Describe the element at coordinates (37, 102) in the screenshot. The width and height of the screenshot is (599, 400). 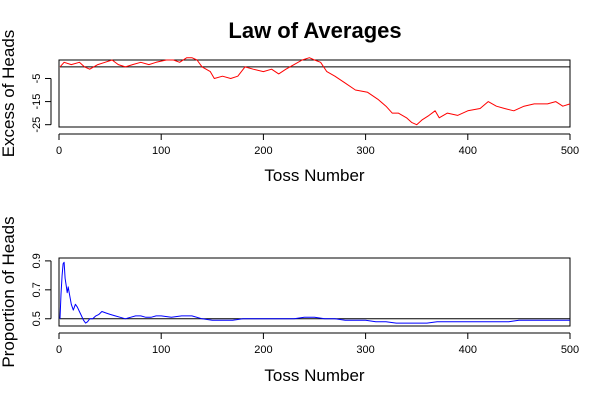
I see `y-tick-label: -15` at that location.